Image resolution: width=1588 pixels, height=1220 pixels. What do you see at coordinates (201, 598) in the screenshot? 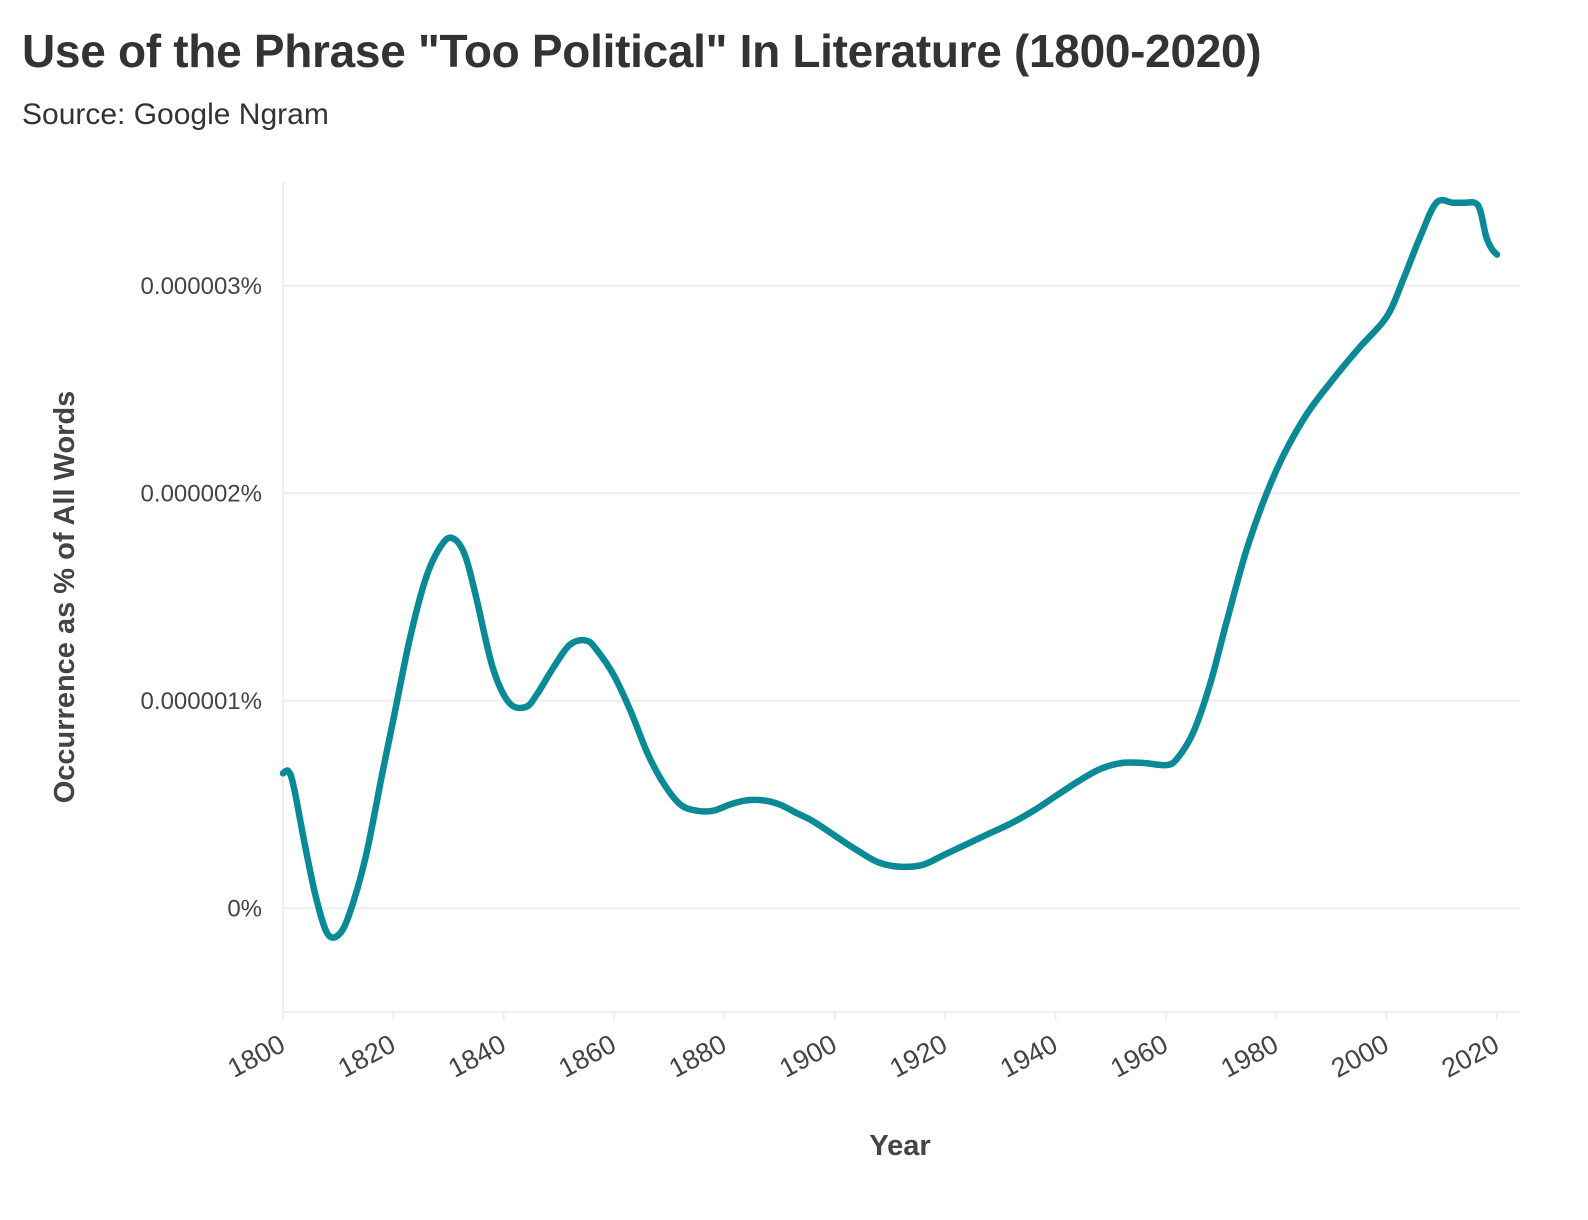
I see `y-axis-ticks: 0% 0.000001% 0.000002% 0.000003%` at bounding box center [201, 598].